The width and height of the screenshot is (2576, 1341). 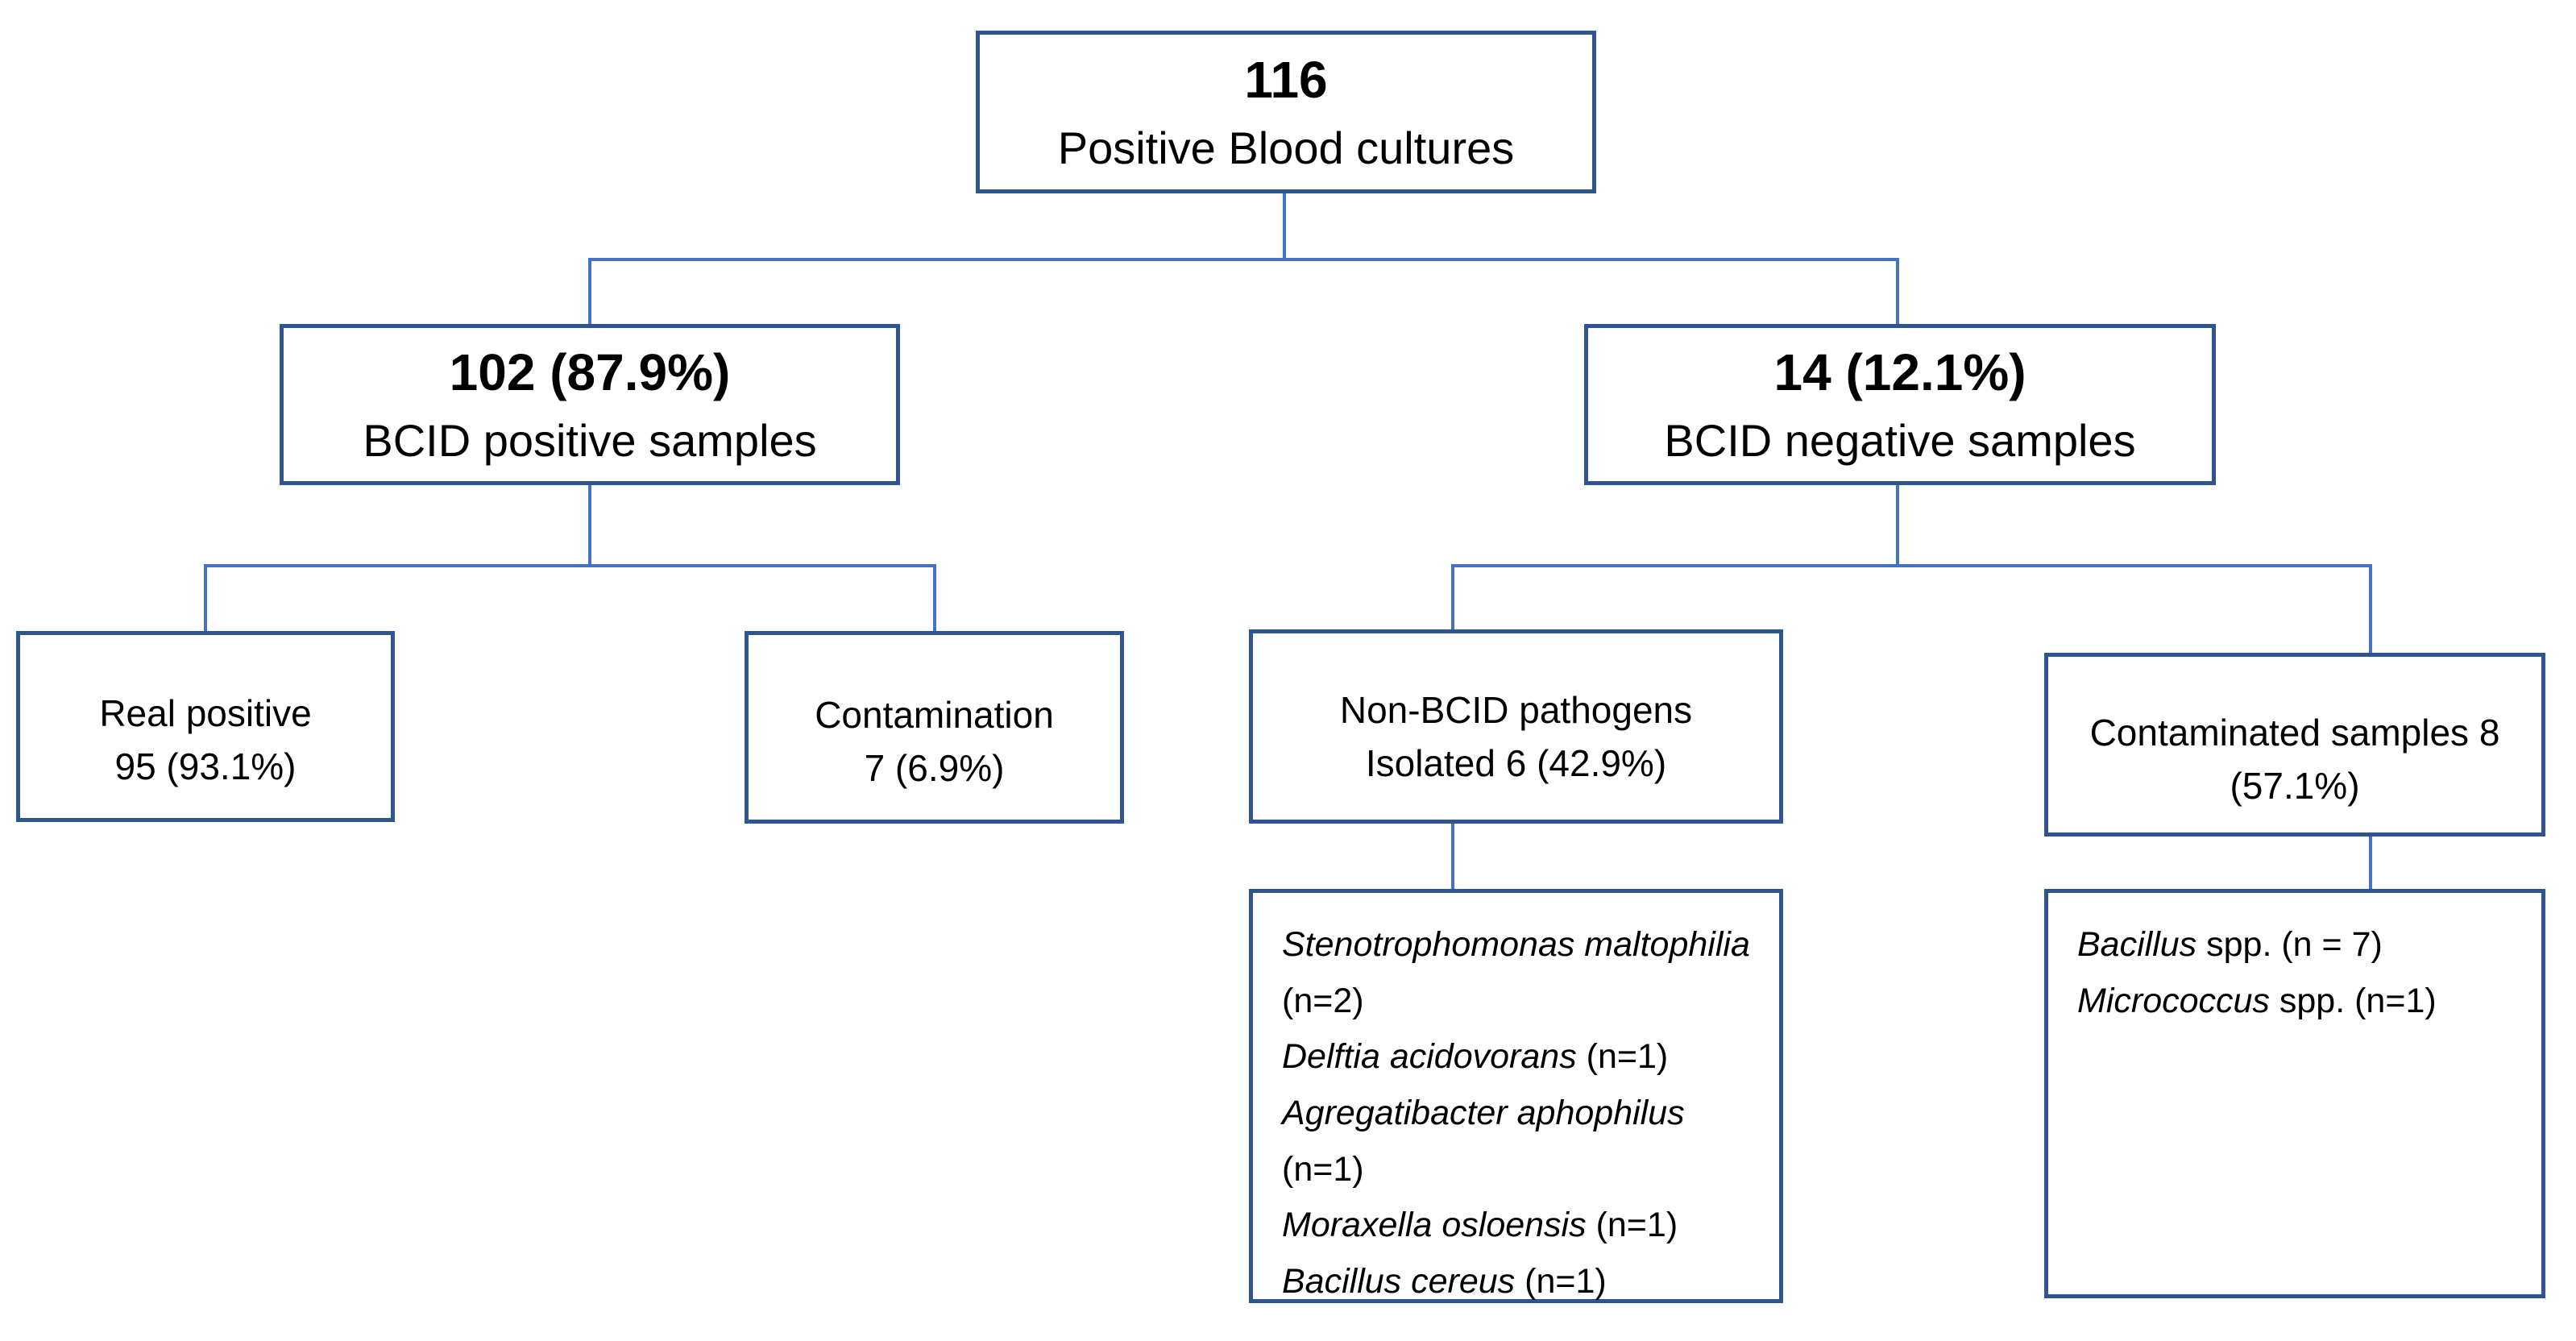 I want to click on connector-root-down, so click(x=1284, y=225).